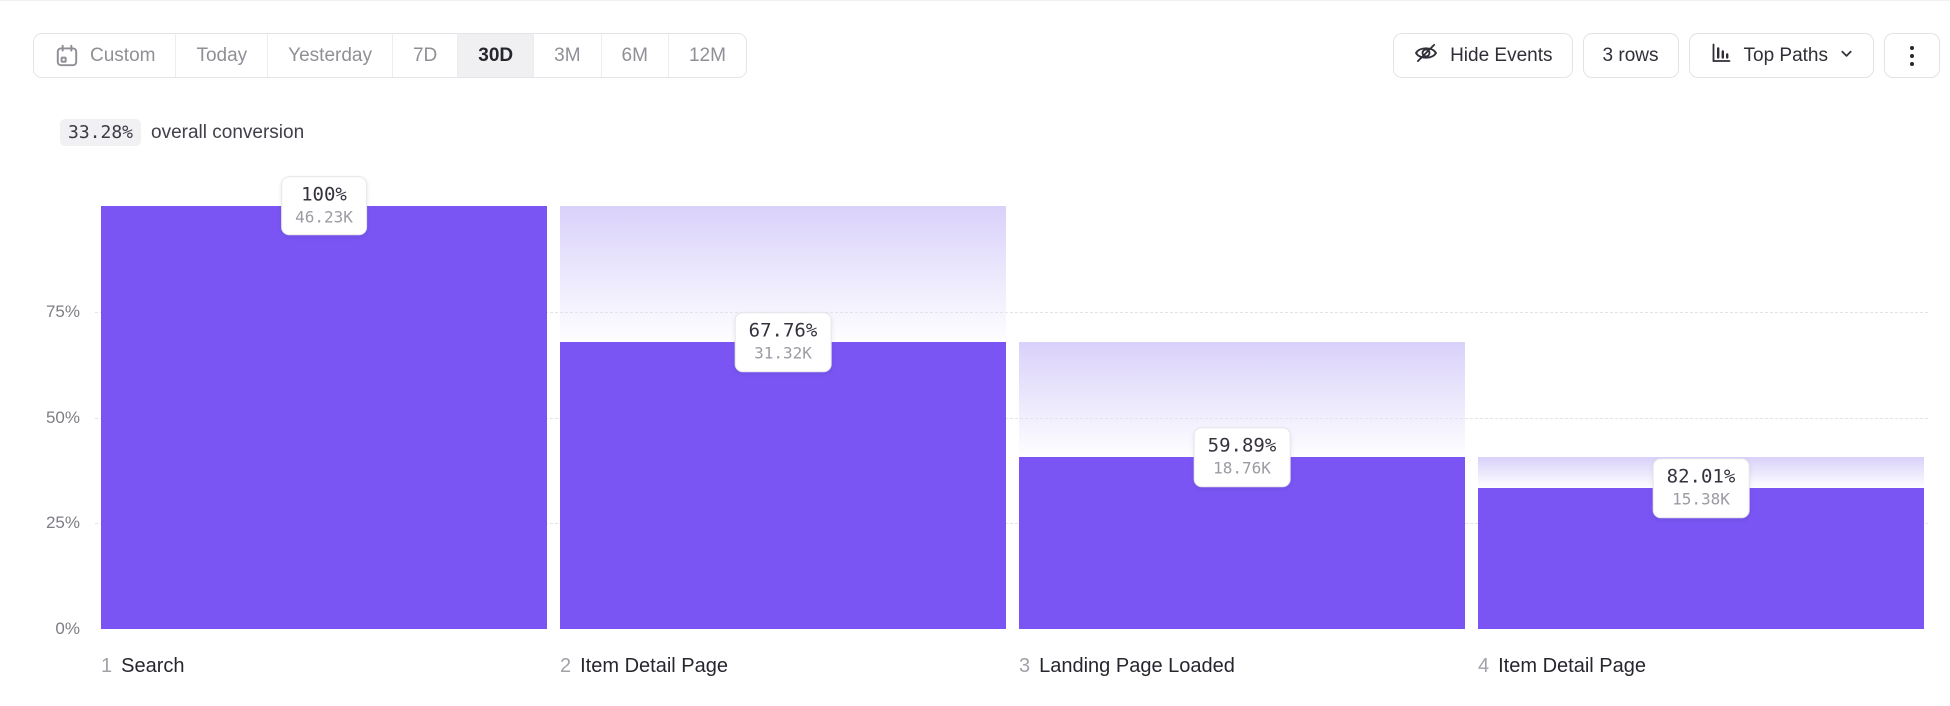  What do you see at coordinates (783, 353) in the screenshot?
I see `step-count: 31.32K` at bounding box center [783, 353].